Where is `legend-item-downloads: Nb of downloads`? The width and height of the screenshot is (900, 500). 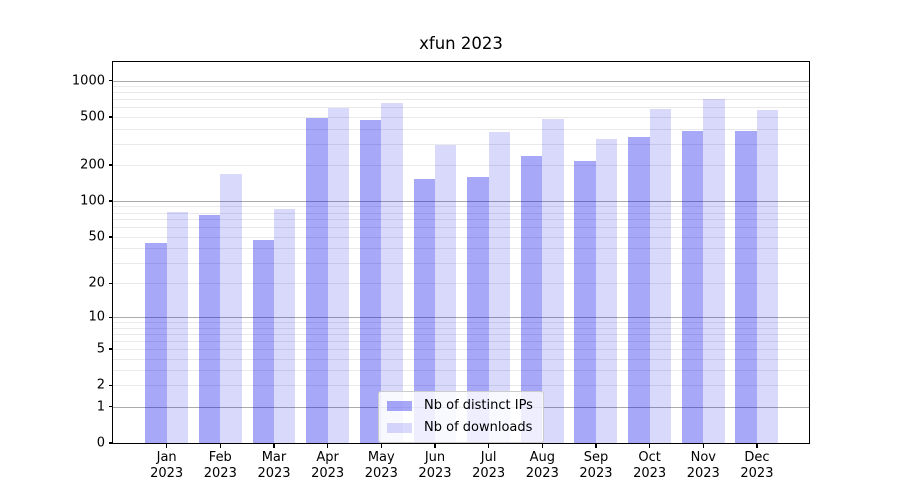
legend-item-downloads: Nb of downloads is located at coordinates (460, 427).